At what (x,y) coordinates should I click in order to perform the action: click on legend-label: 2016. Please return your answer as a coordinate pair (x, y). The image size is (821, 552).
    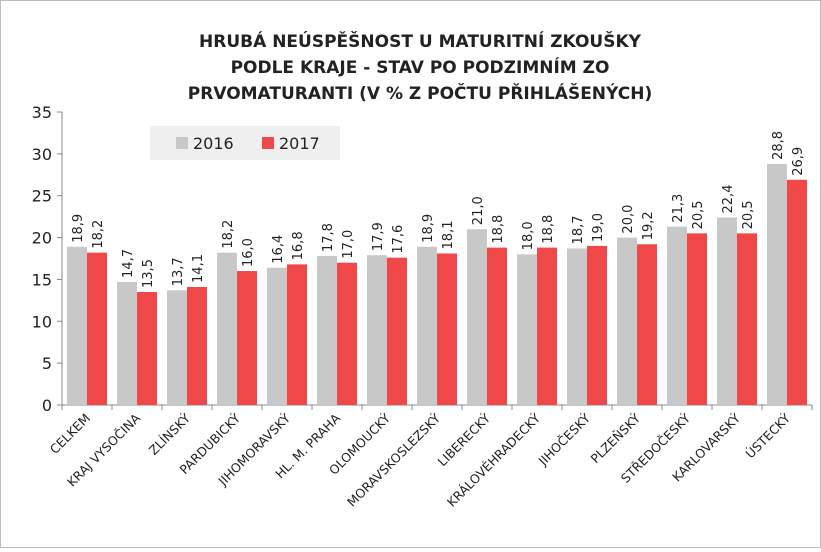
    Looking at the image, I should click on (213, 143).